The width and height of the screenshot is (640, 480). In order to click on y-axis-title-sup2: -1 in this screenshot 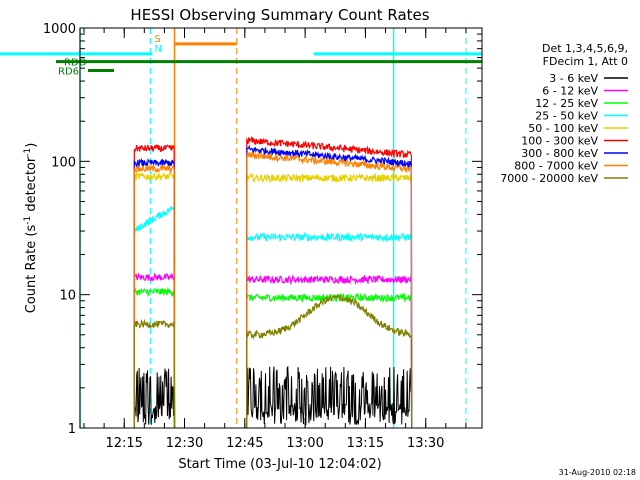, I will do `click(28, 152)`.